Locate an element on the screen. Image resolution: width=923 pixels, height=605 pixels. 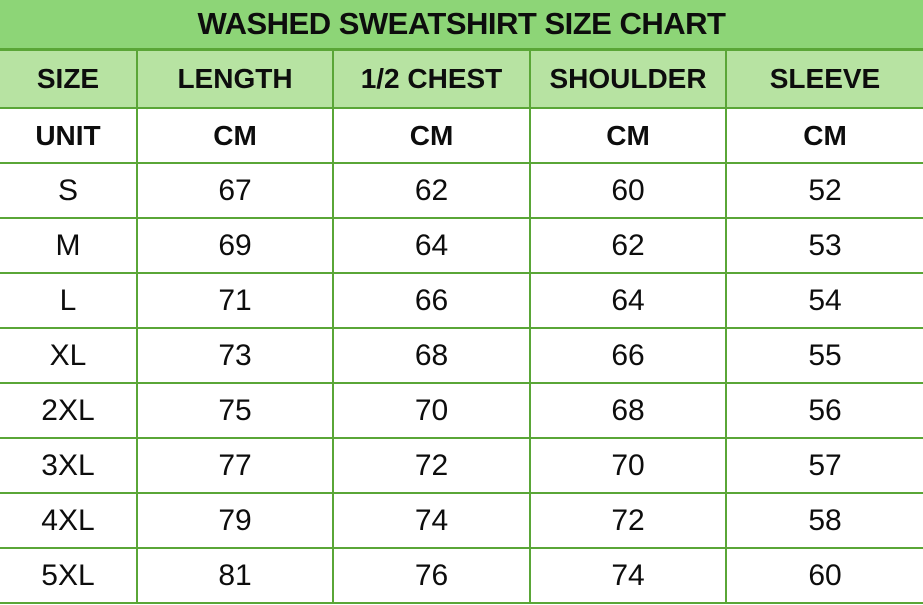
length-cell: 69 is located at coordinates (236, 245).